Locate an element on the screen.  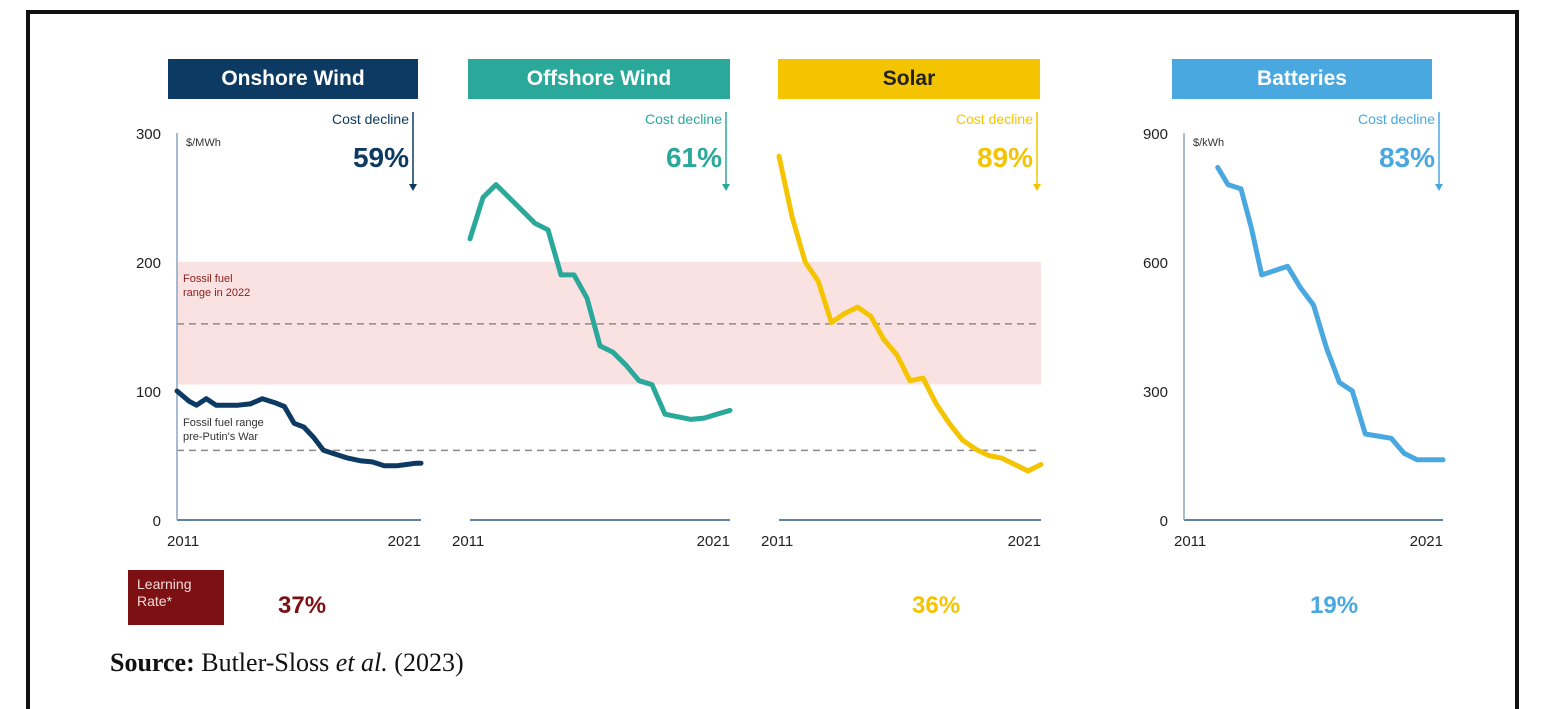
source-etal: et al. is located at coordinates (361, 662).